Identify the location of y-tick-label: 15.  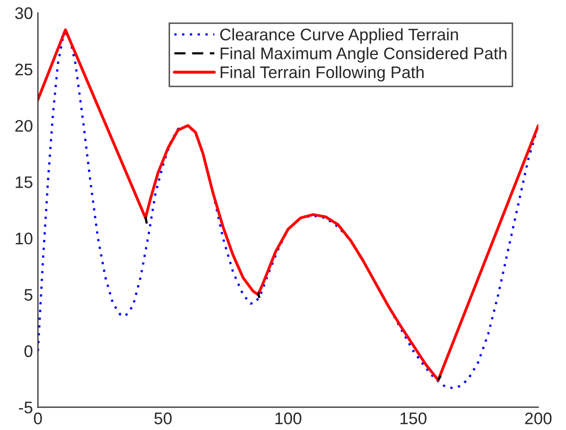
(24, 182).